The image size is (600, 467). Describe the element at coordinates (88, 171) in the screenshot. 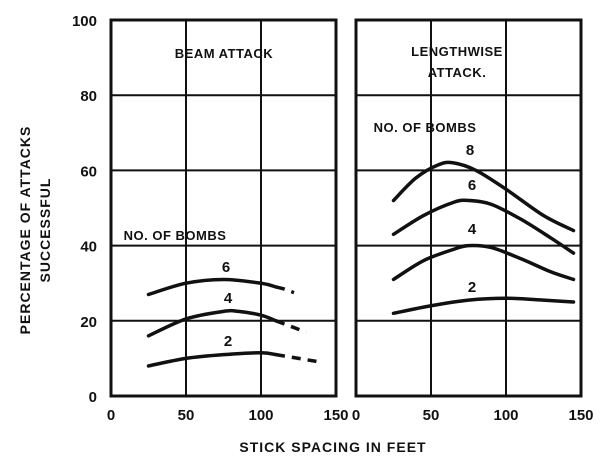

I see `y-tick-label: 60` at that location.